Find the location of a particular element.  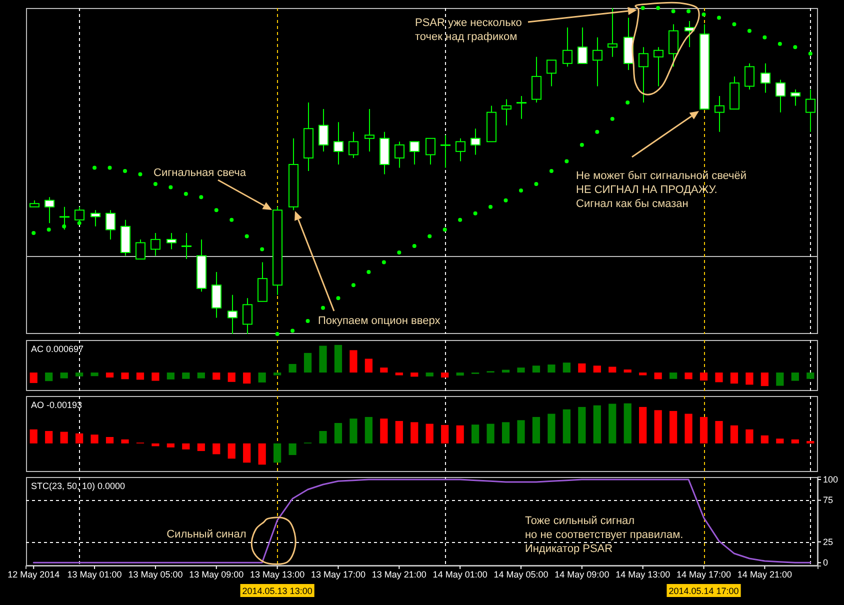

annotation: Покупаем опцион вверх is located at coordinates (379, 321).